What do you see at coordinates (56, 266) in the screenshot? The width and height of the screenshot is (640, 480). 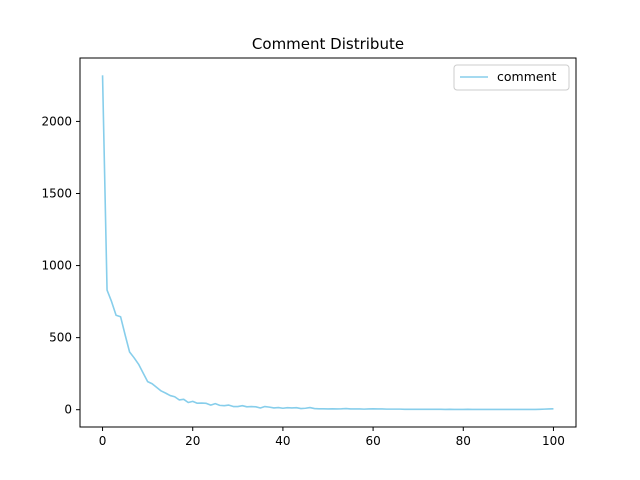 I see `y-tick-label: 1000` at bounding box center [56, 266].